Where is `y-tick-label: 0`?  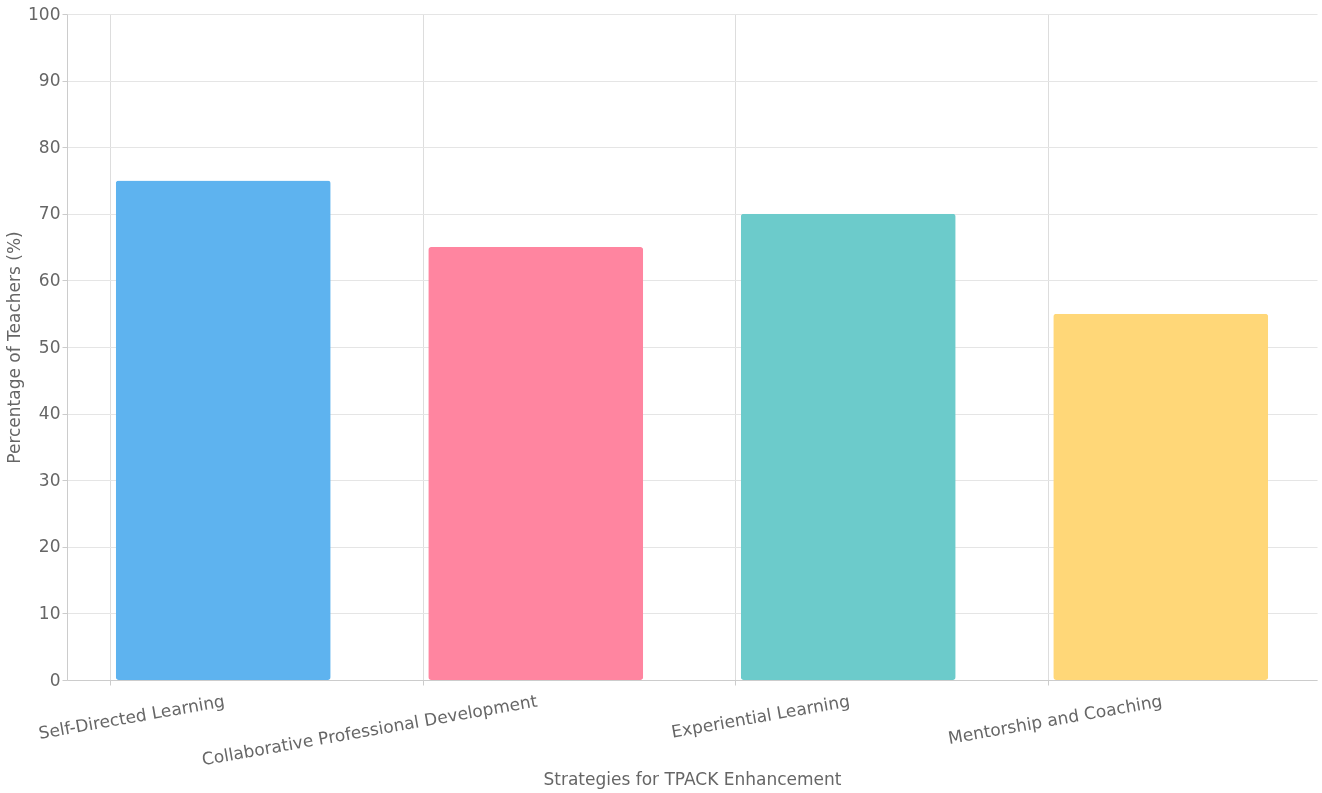
y-tick-label: 0 is located at coordinates (55, 679).